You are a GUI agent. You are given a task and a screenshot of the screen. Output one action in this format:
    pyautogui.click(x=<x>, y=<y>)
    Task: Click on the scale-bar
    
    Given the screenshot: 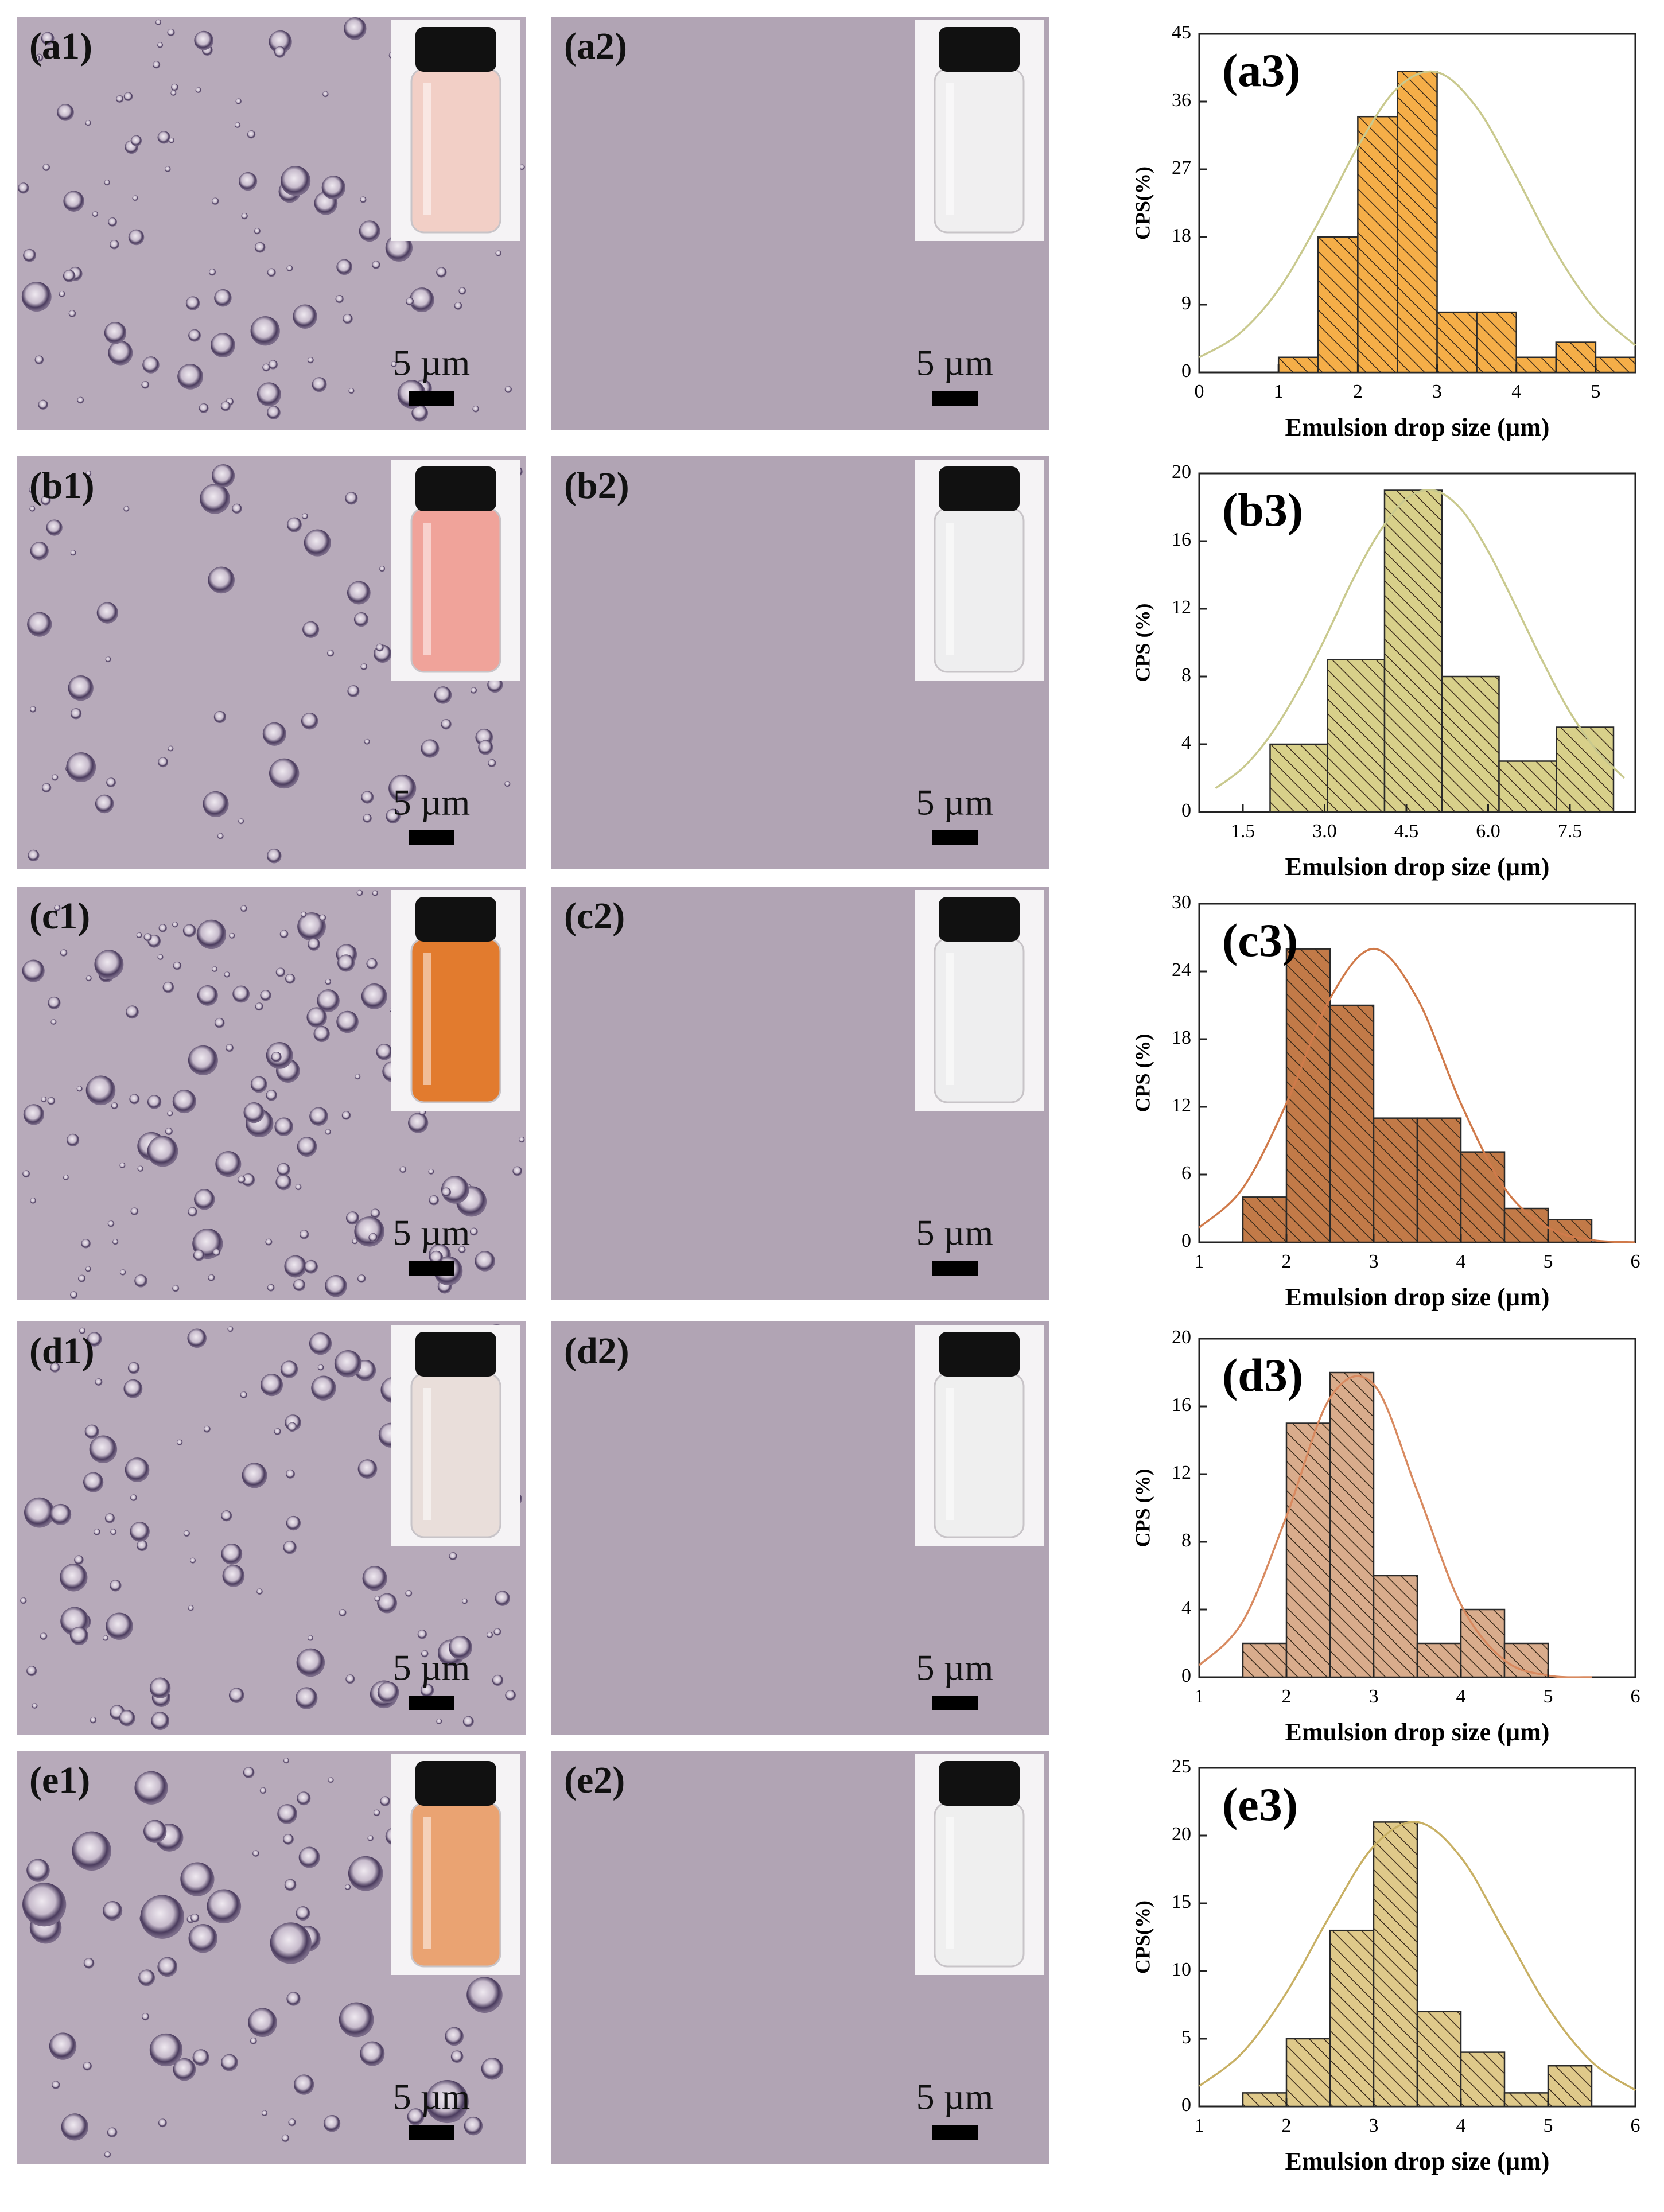 What is the action you would take?
    pyautogui.click(x=955, y=1268)
    